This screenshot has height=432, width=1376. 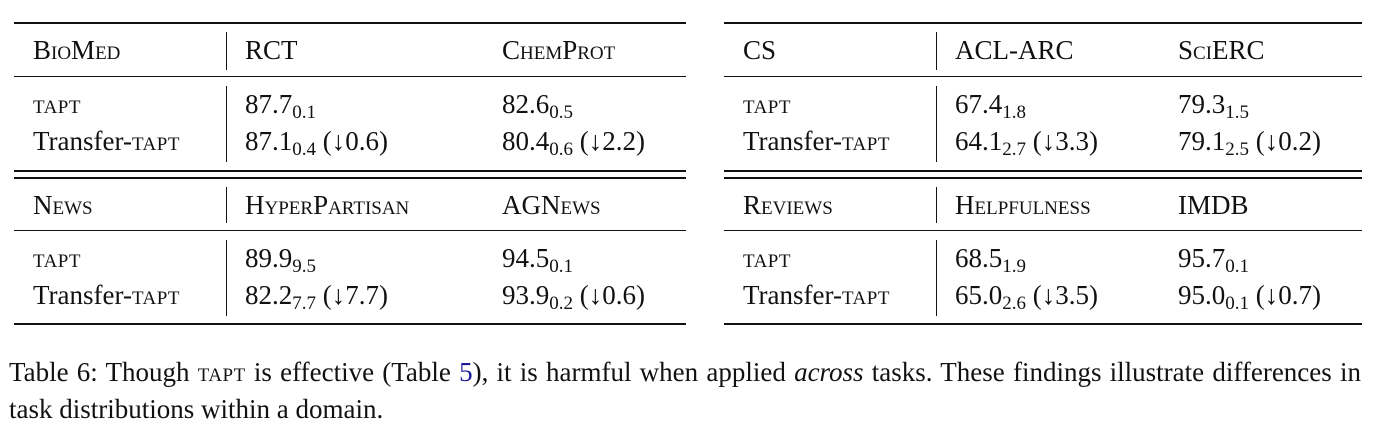 I want to click on score-cell: 64.12.7 (↓3.3), so click(x=1026, y=143).